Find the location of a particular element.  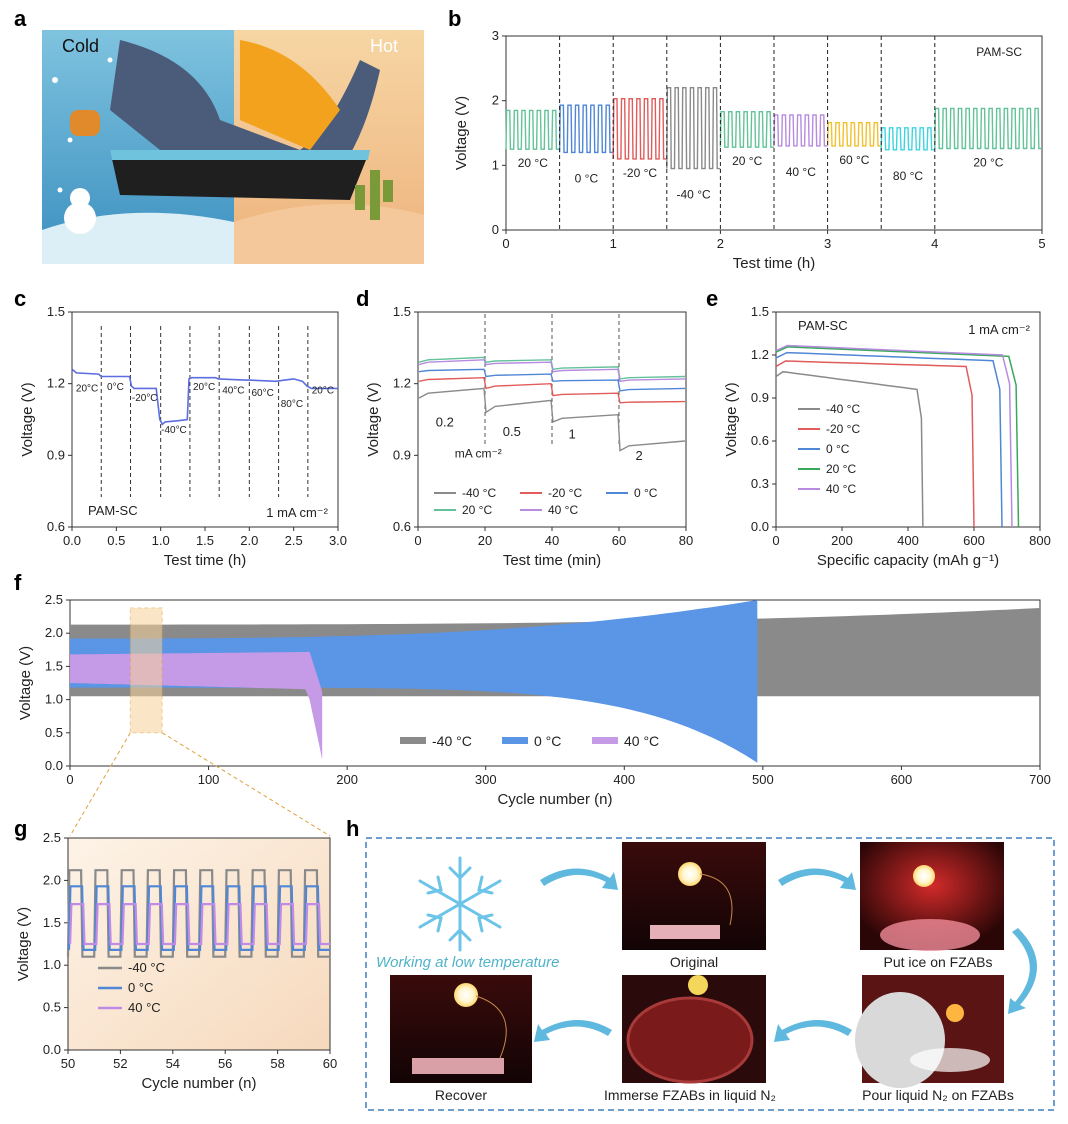

panel-letter-a: a is located at coordinates (20, 18).